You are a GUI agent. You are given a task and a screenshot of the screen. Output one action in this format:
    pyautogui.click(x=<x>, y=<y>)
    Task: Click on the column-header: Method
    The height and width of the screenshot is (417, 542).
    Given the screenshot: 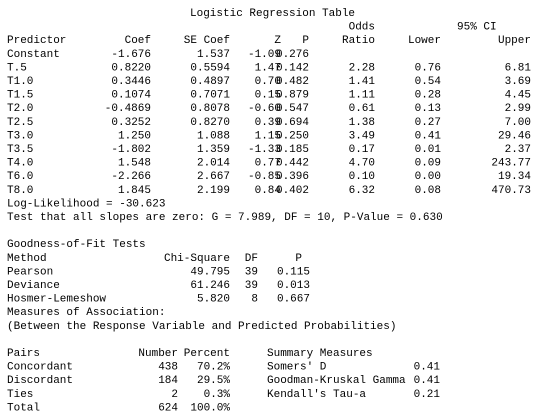 What is the action you would take?
    pyautogui.click(x=27, y=259)
    